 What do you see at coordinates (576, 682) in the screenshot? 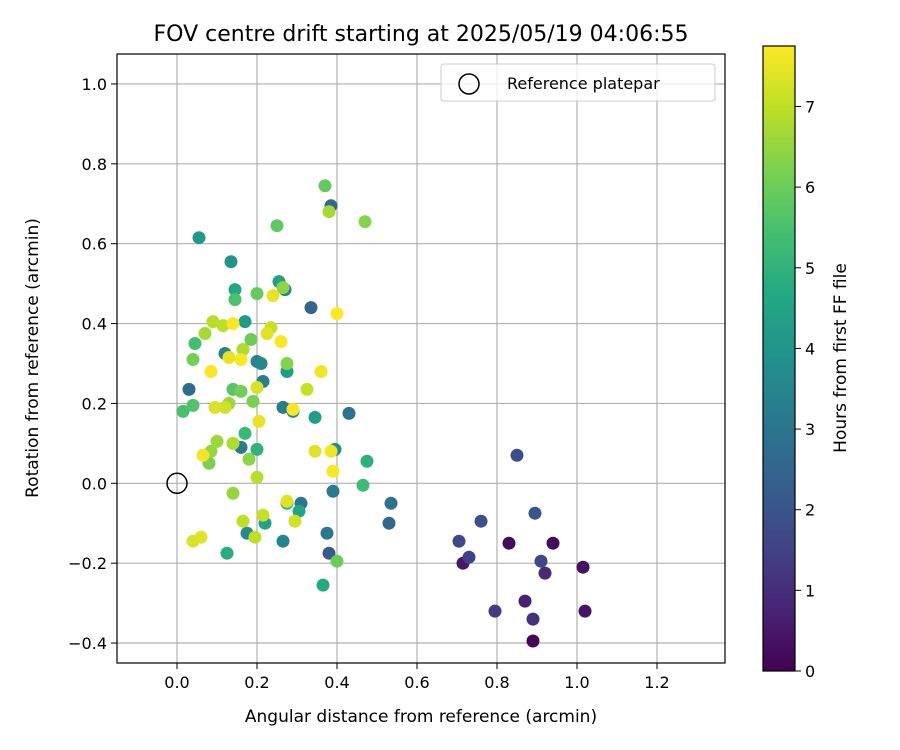
I see `x-tick-label: 1.0` at bounding box center [576, 682].